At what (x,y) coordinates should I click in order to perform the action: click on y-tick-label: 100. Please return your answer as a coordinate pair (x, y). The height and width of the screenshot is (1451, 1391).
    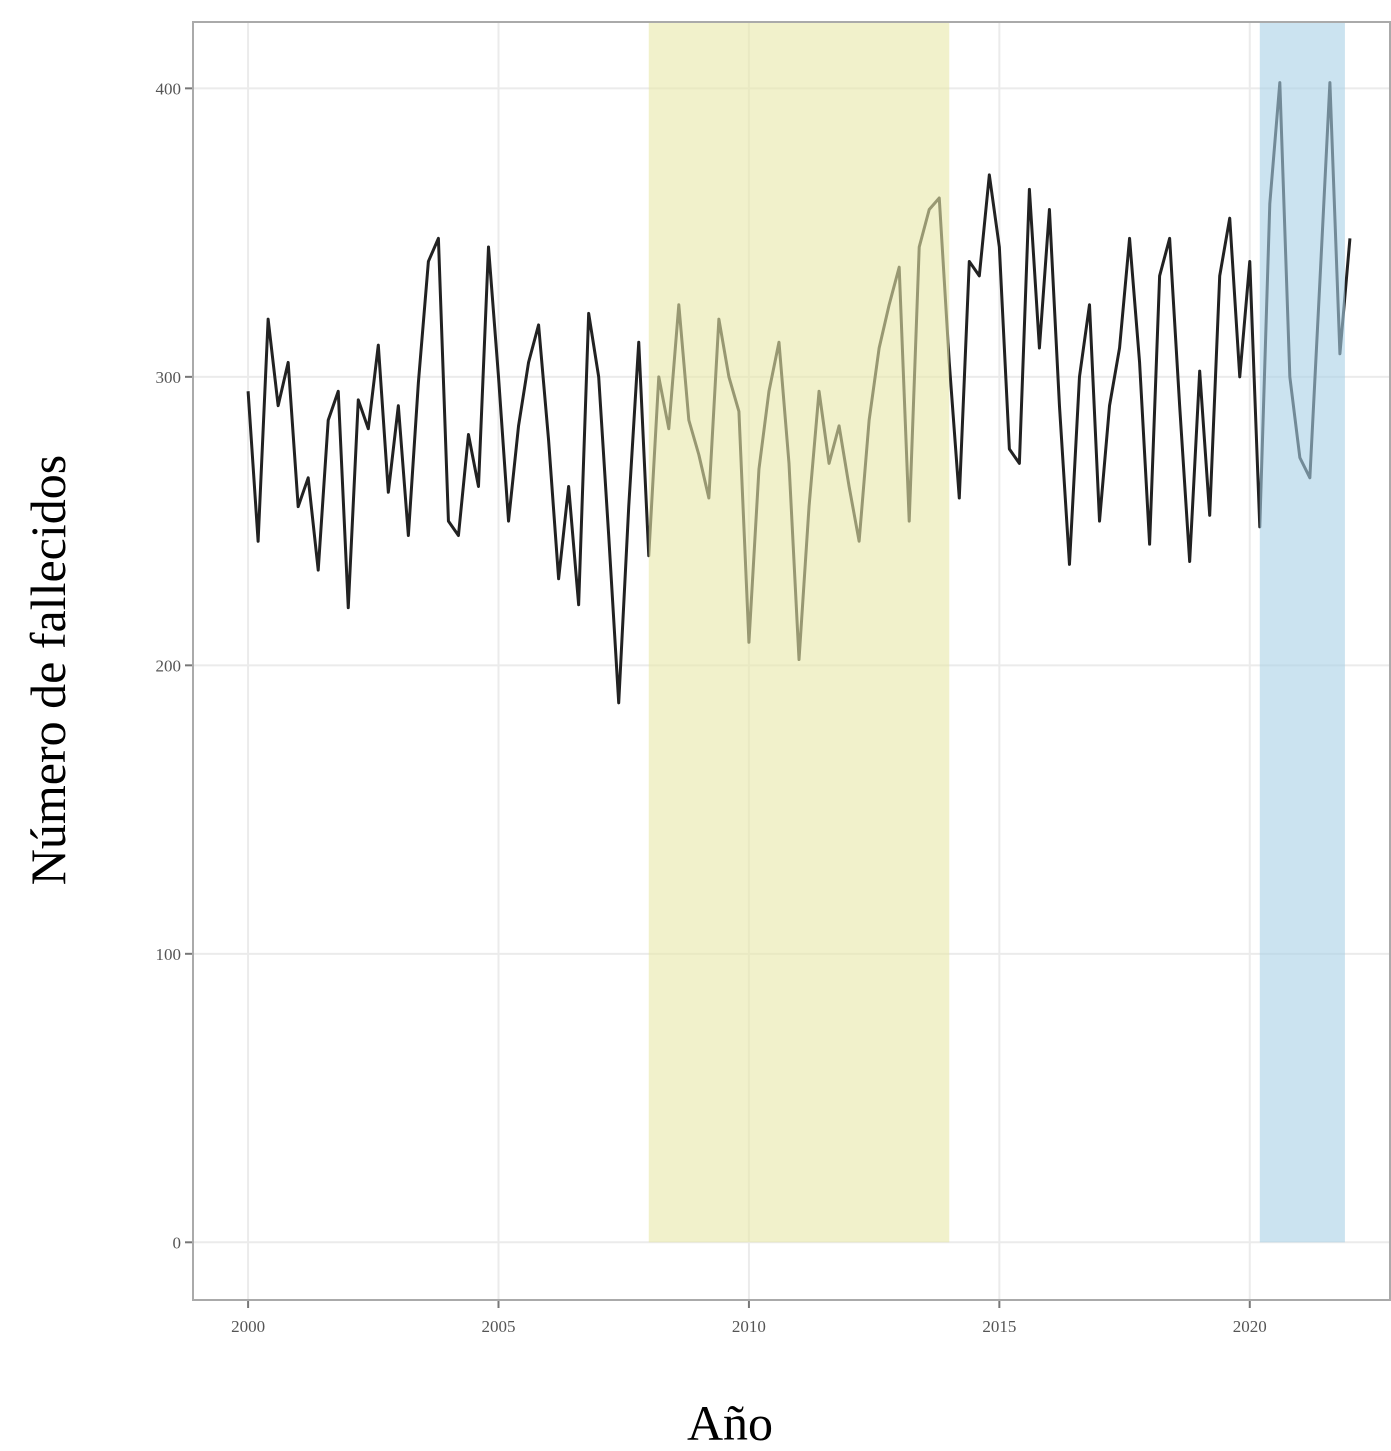
    Looking at the image, I should click on (169, 954).